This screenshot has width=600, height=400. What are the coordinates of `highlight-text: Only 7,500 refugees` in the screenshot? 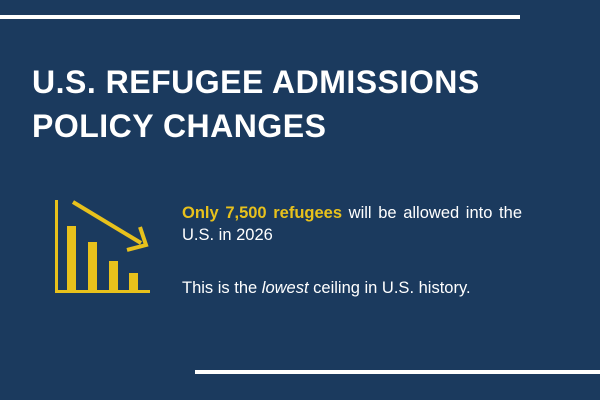 It's located at (262, 213).